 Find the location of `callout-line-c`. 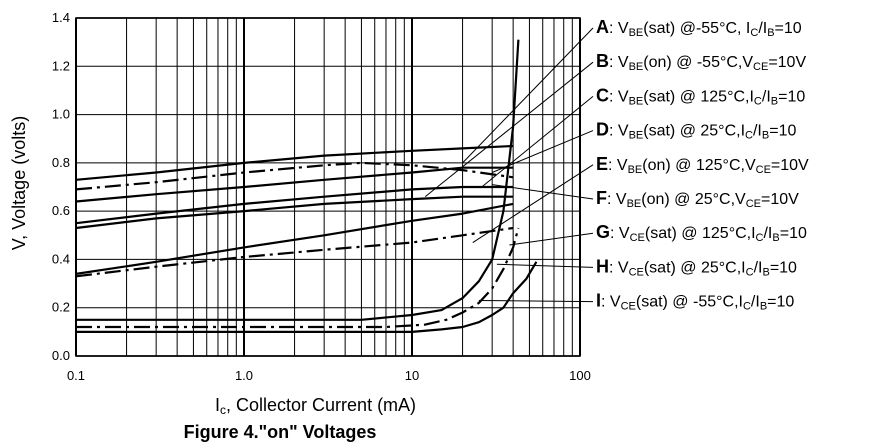

callout-line-c is located at coordinates (537, 142).